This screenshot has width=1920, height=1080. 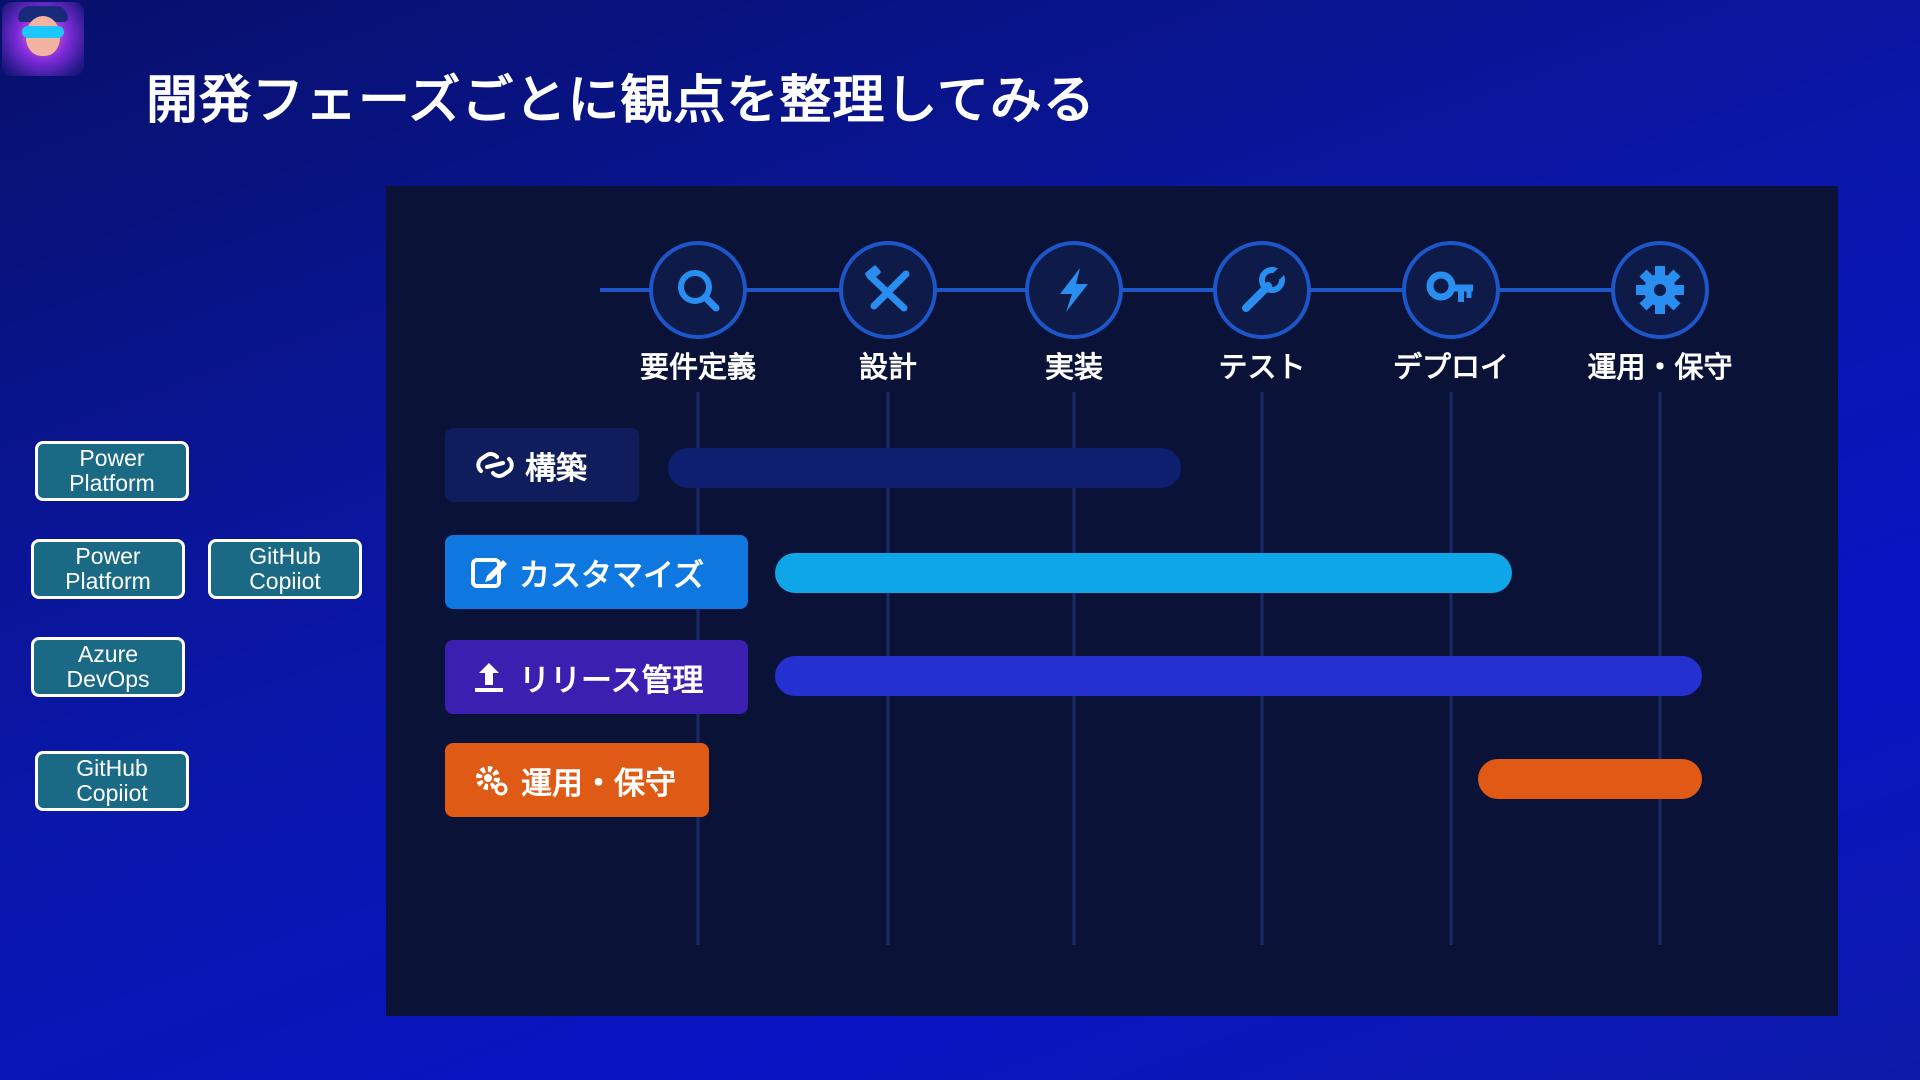 What do you see at coordinates (598, 783) in the screenshot?
I see `track-label-operations: 運用・保守` at bounding box center [598, 783].